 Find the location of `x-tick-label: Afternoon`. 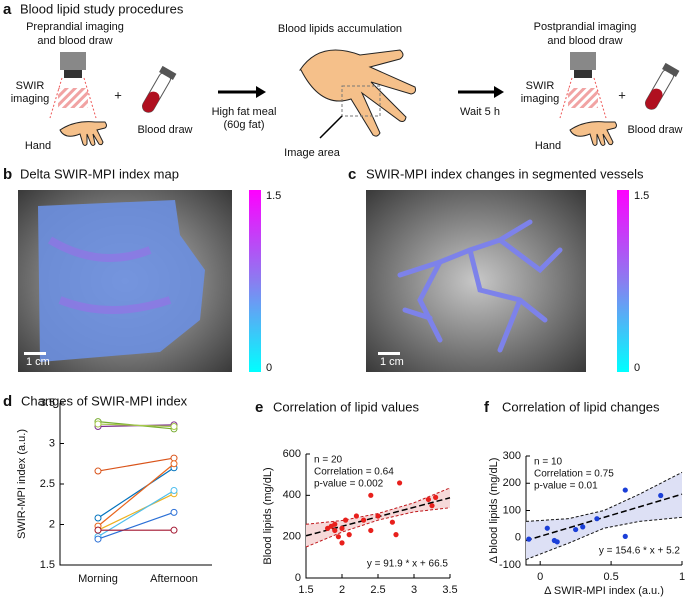

x-tick-label: Afternoon is located at coordinates (174, 579).